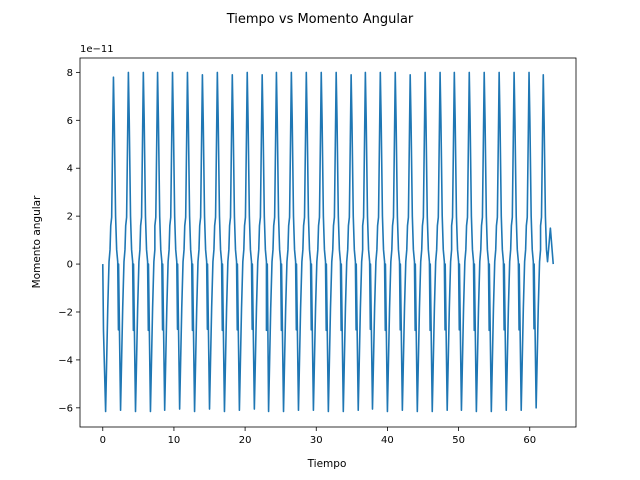  Describe the element at coordinates (387, 440) in the screenshot. I see `x-tick-label: 40` at that location.